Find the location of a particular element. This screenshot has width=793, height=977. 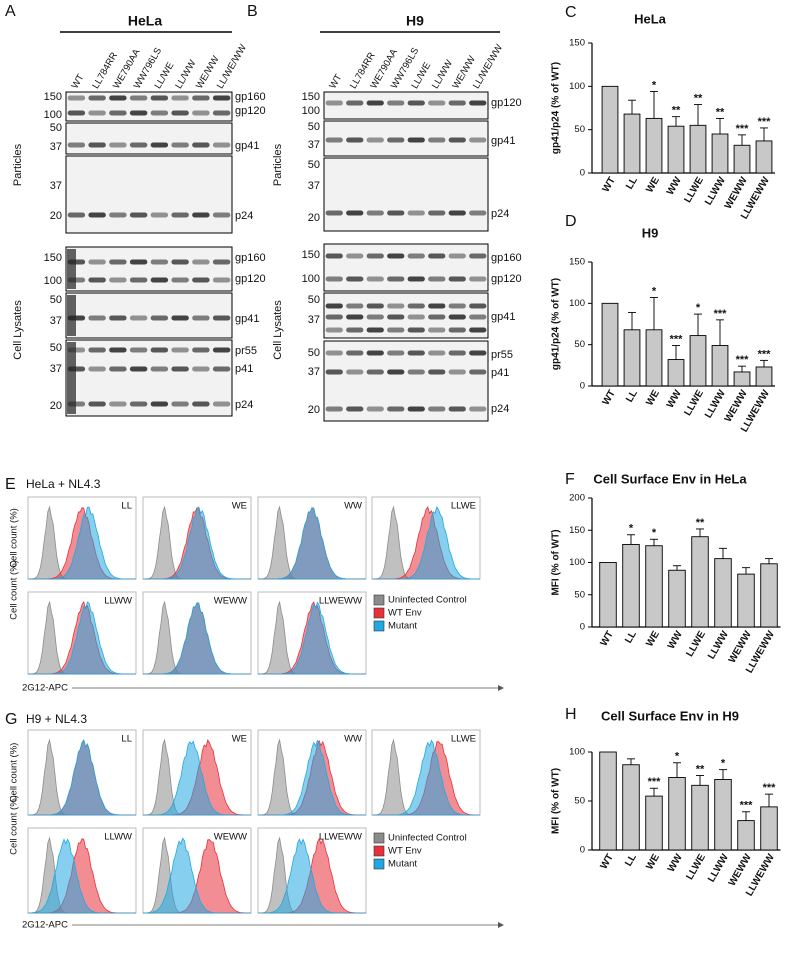

band-label: gp41 is located at coordinates (247, 319).